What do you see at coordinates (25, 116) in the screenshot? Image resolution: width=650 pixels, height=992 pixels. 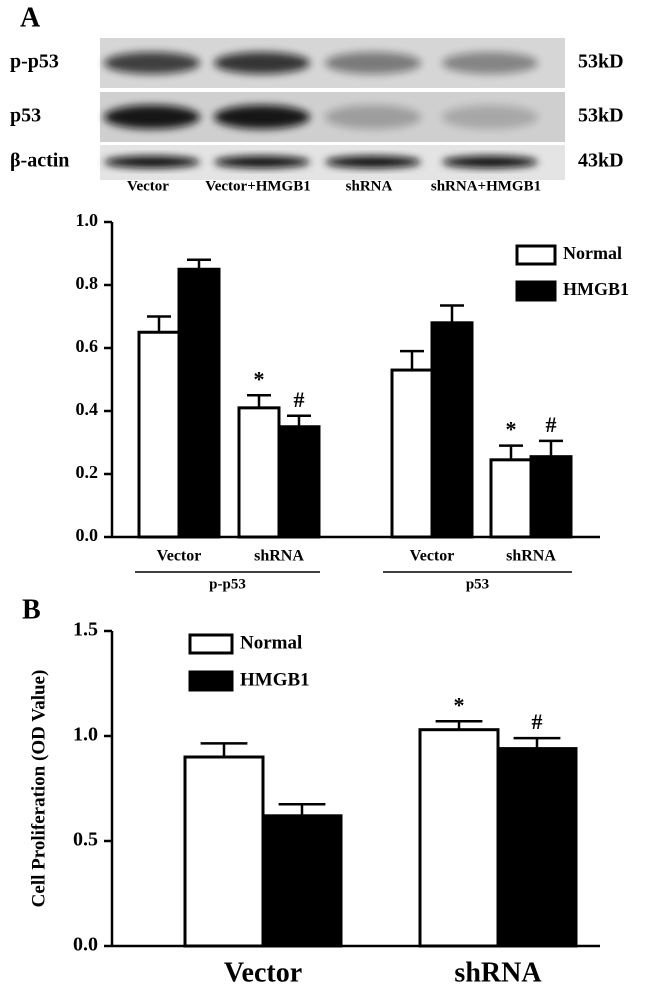 I see `blot-row-label: p53` at bounding box center [25, 116].